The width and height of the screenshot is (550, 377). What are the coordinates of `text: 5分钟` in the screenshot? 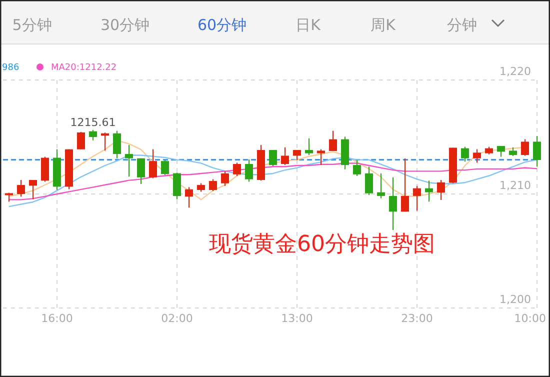 It's located at (32, 25).